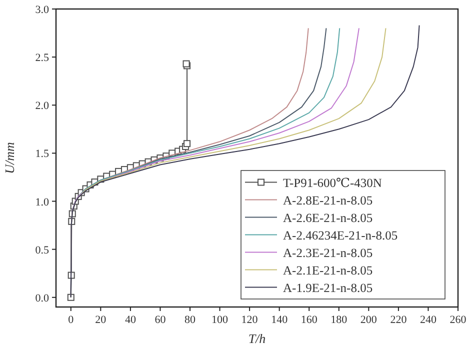 The height and width of the screenshot is (355, 474). Describe the element at coordinates (328, 253) in the screenshot. I see `legend-label: A-2.3E-21-n-8.05` at that location.